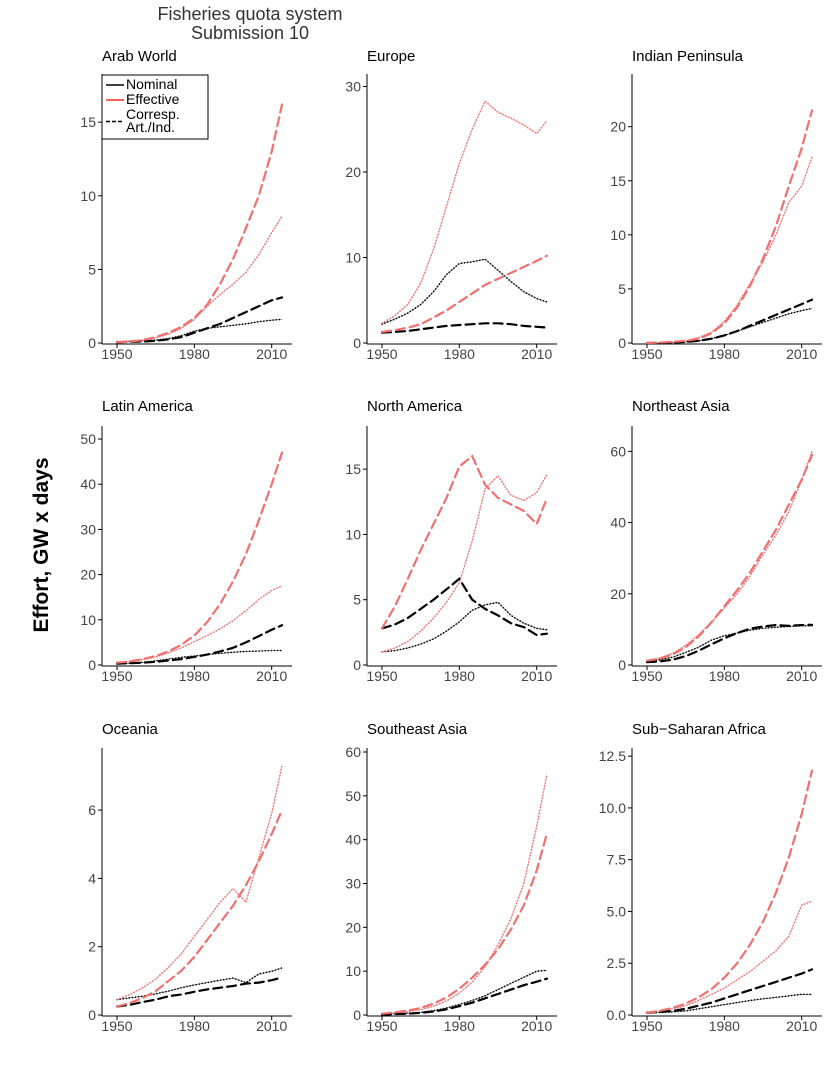 The height and width of the screenshot is (1067, 828). I want to click on legend-label: Art./Ind., so click(150, 127).